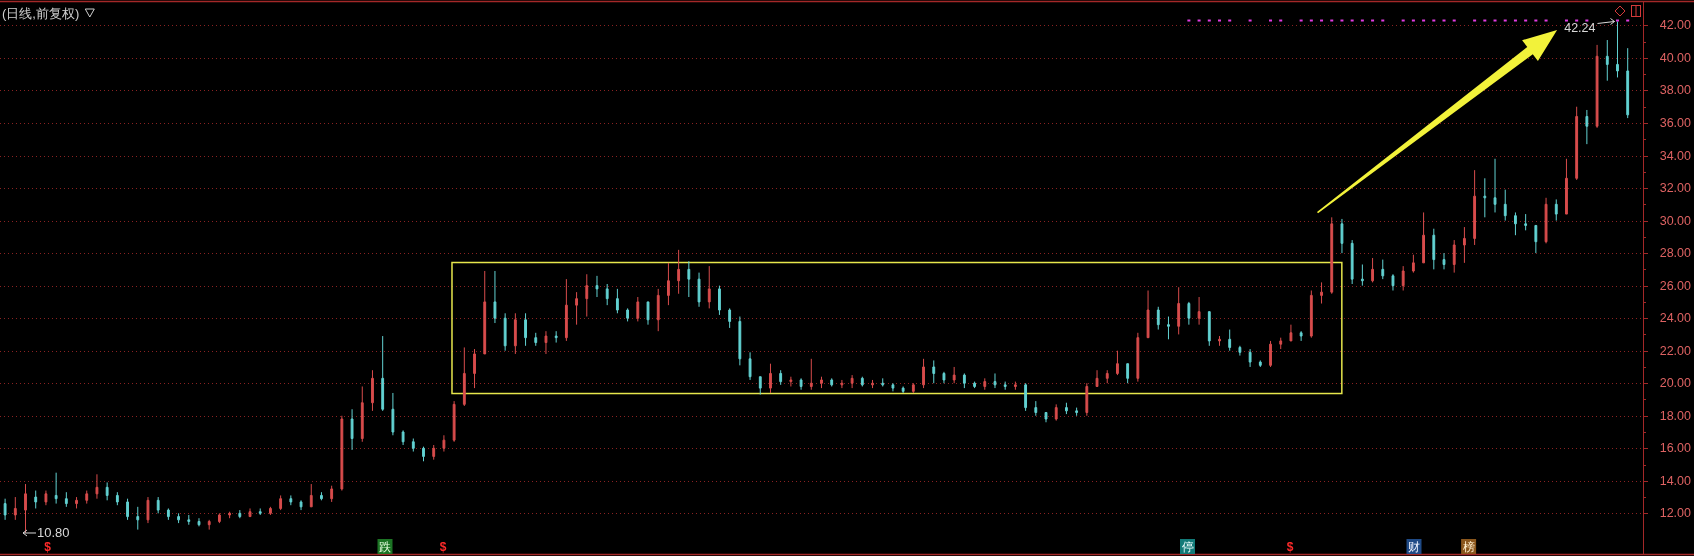 The width and height of the screenshot is (1694, 556). Describe the element at coordinates (385, 547) in the screenshot. I see `event-marker: 跌` at that location.